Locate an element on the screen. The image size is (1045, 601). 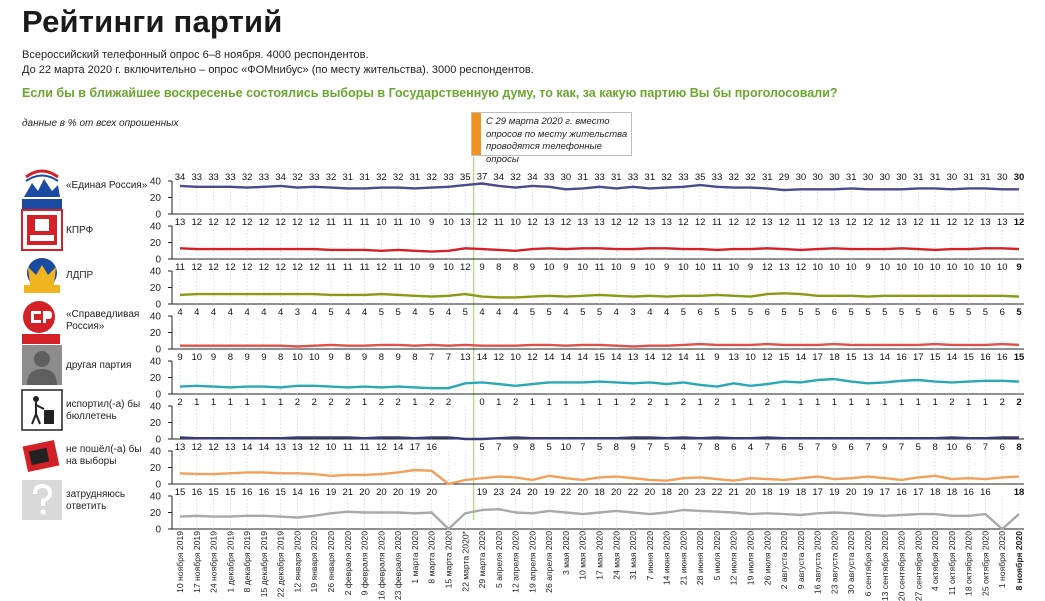
series-line is located at coordinates (599, 477).